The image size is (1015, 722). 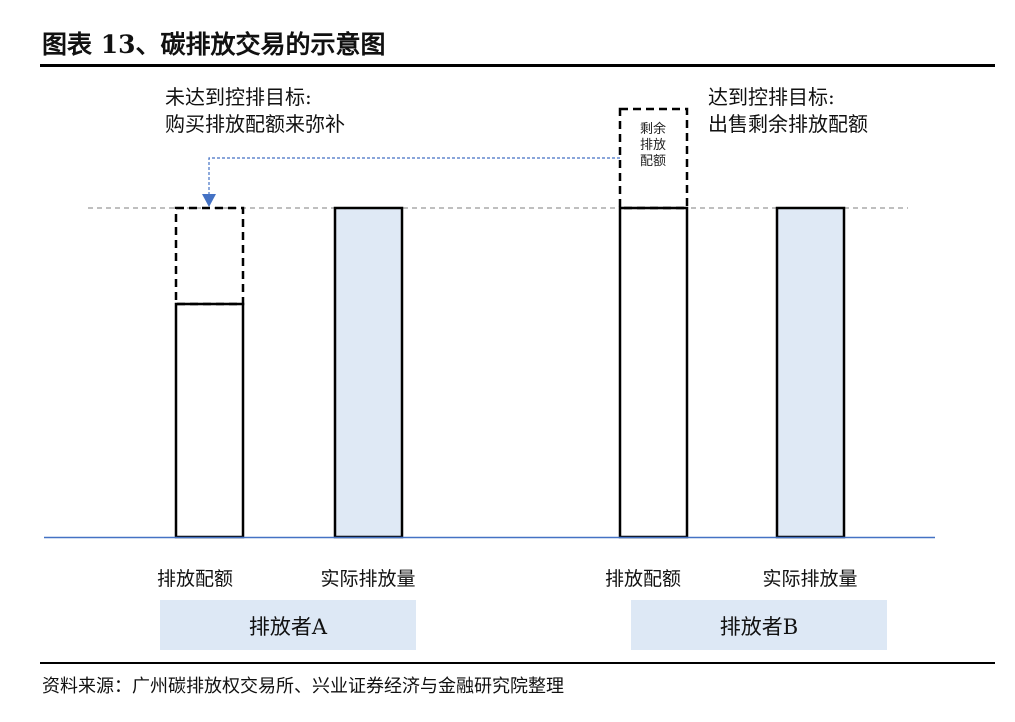 I want to click on group-b-label: 排放者B, so click(x=759, y=627).